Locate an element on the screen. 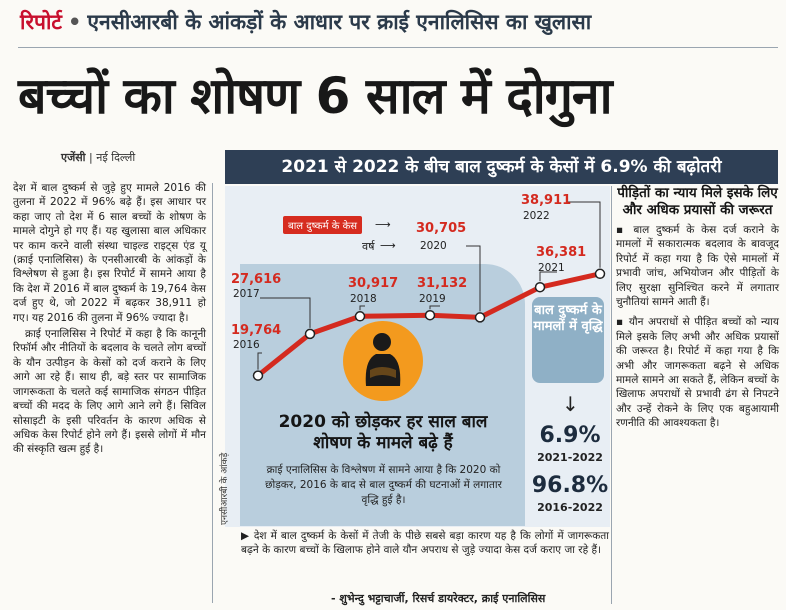 This screenshot has width=786, height=610. data-point-2022 is located at coordinates (600, 274).